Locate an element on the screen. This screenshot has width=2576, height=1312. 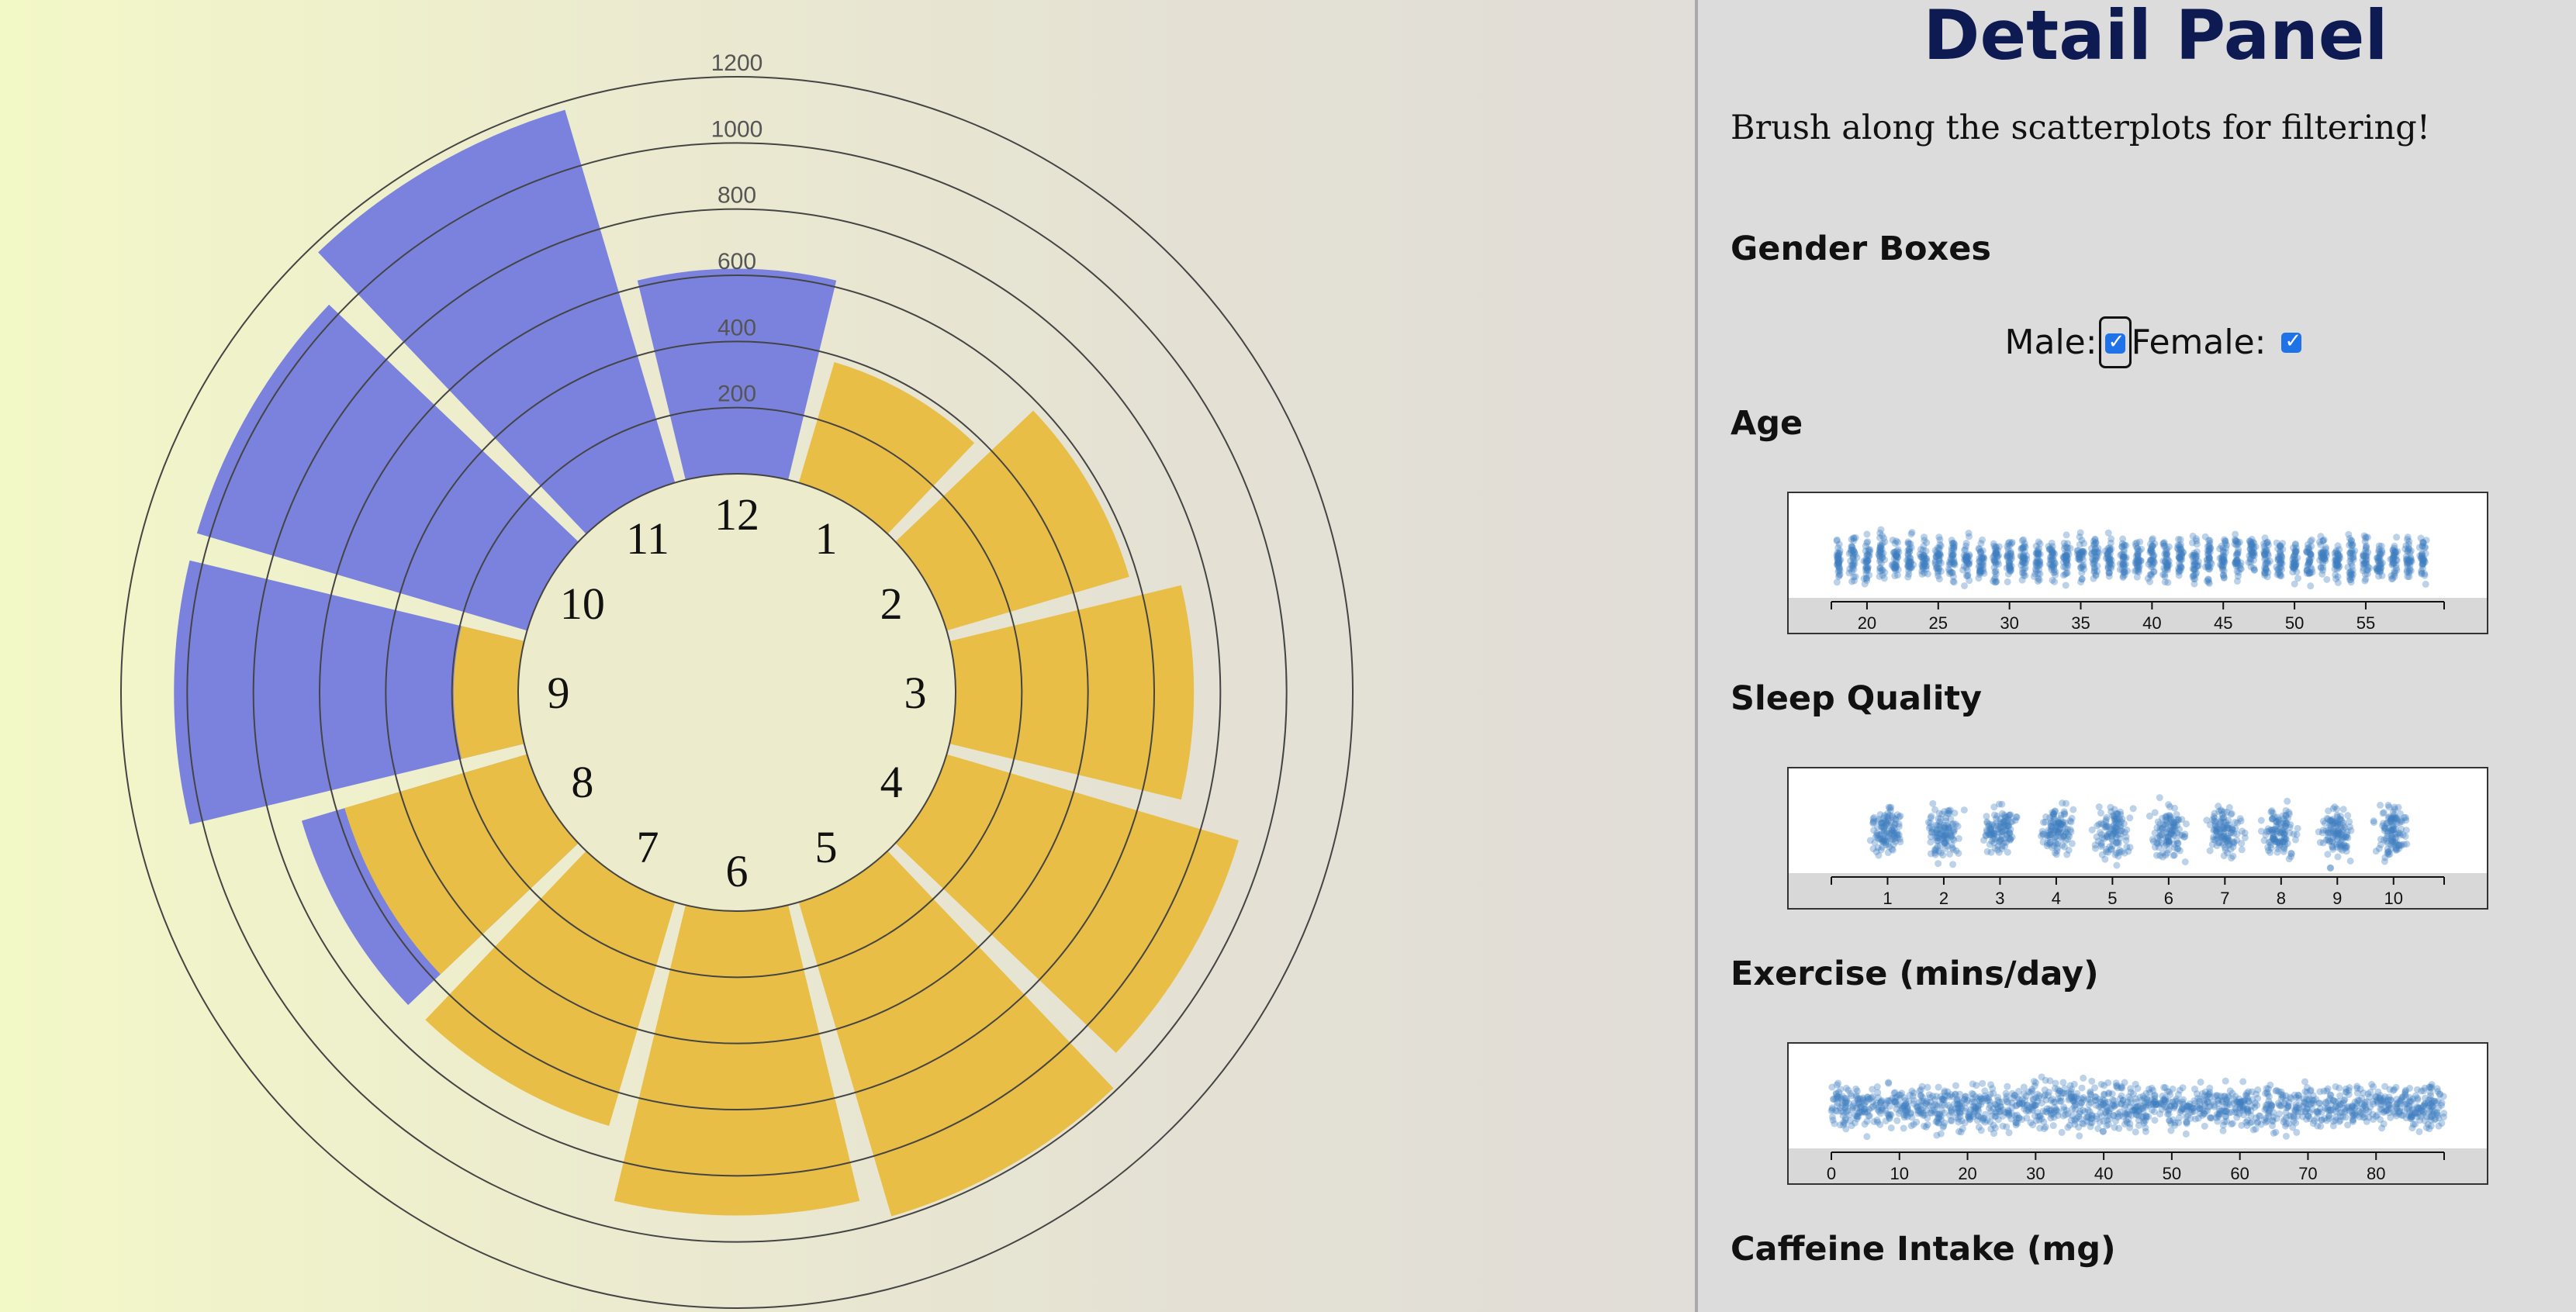
age-scatterplot: 20 25 30 35 40 45 50 55 is located at coordinates (2137, 563).